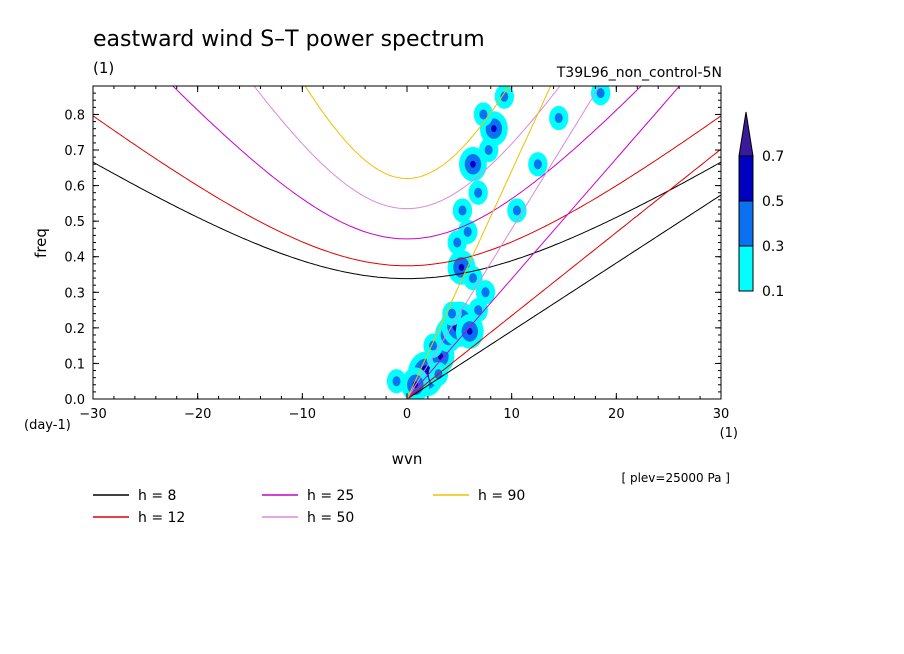 The height and width of the screenshot is (654, 904). I want to click on x-axis-label: wvn, so click(407, 459).